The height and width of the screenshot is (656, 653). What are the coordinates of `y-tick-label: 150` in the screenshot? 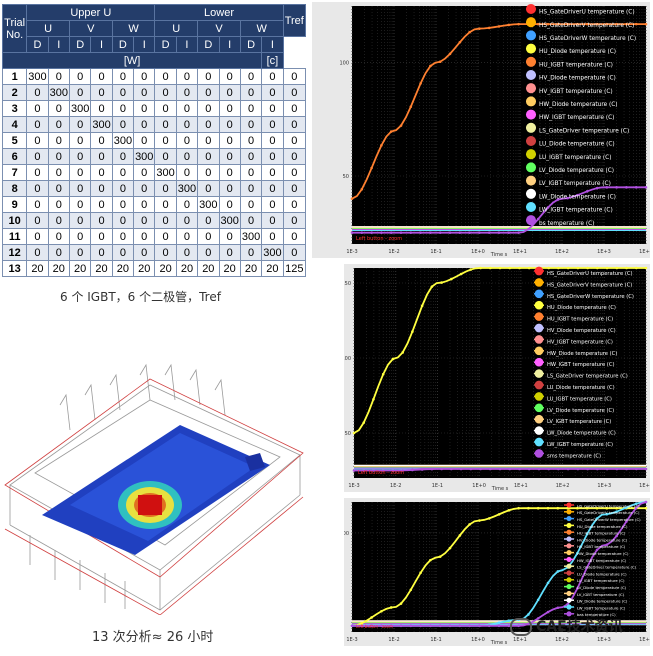 It's located at (347, 284).